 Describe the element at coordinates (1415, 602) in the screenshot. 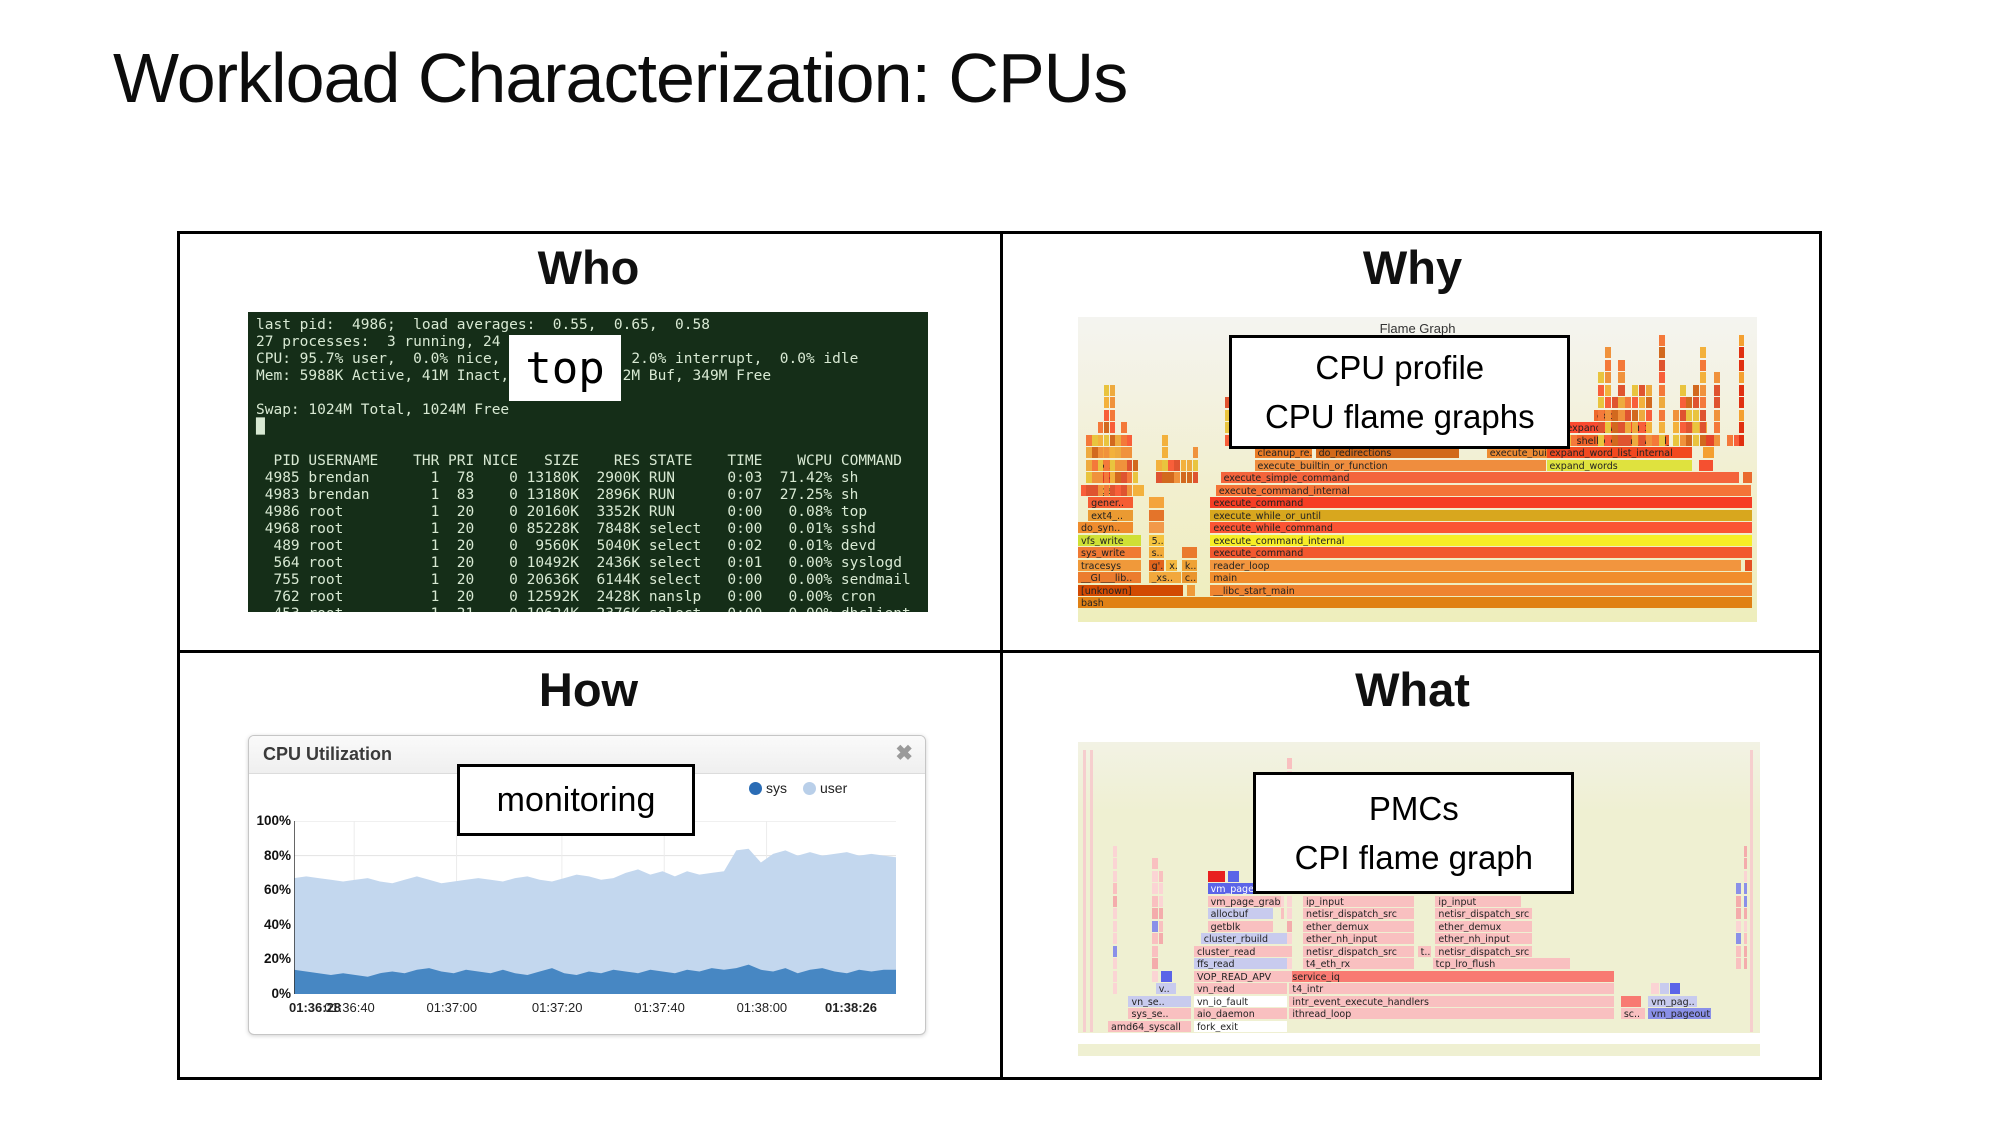

I see `flame-frame: bash` at that location.